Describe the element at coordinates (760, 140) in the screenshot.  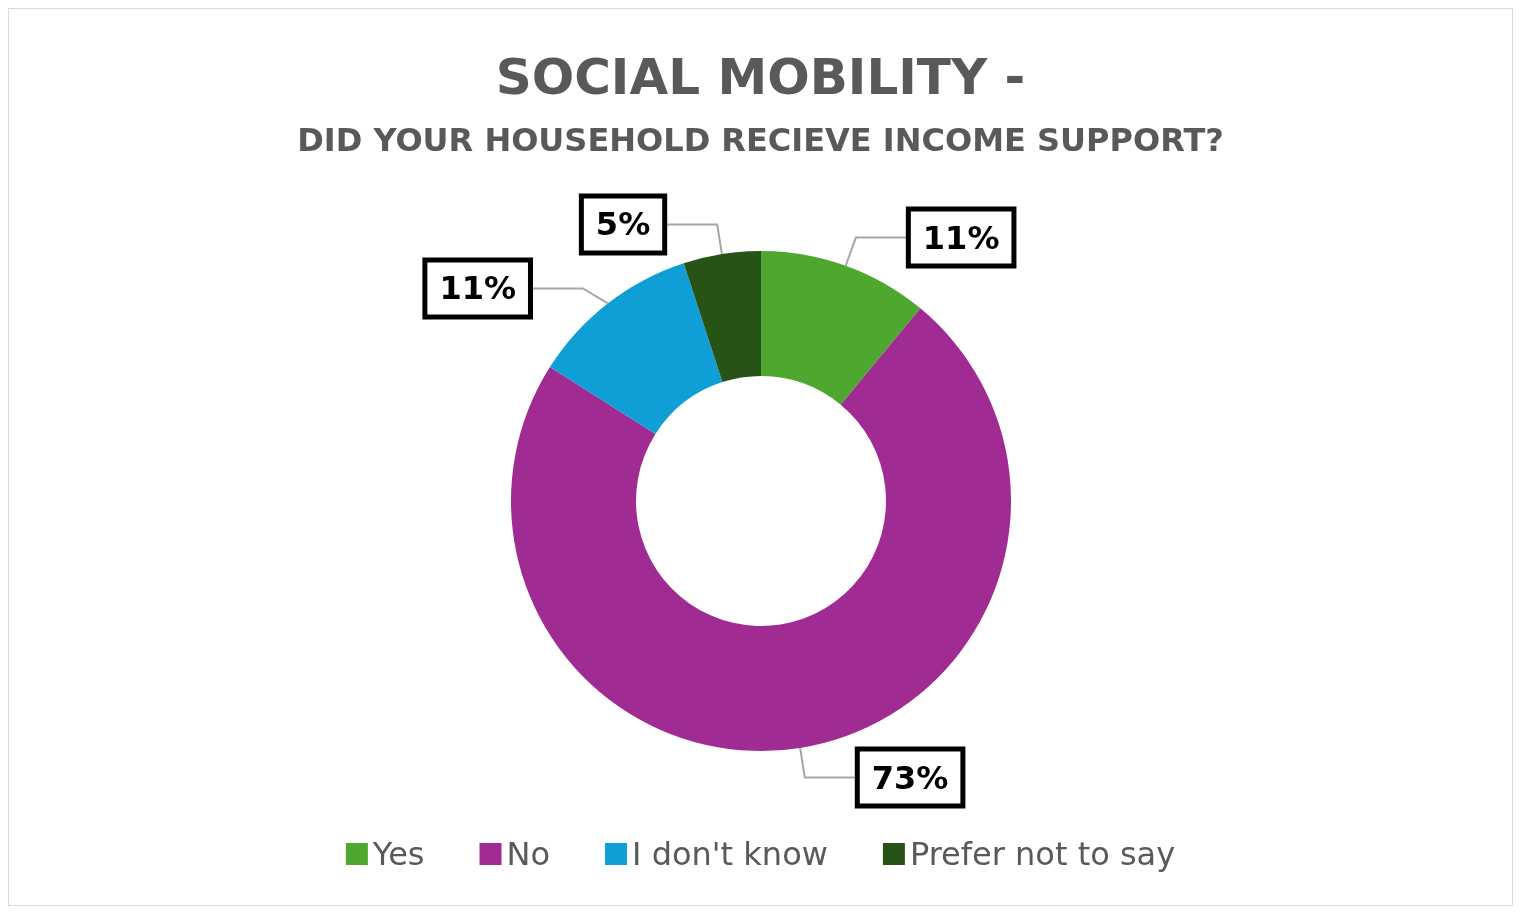
I see `chart-subtitle: DID YOUR HOUSEHOLD RECIEVE INCOME SUPPORT?` at that location.